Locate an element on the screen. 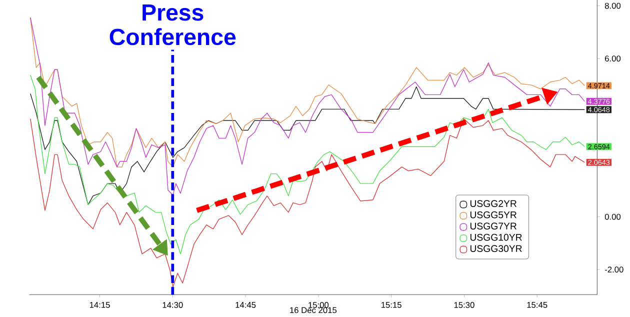 The width and height of the screenshot is (630, 317). y-tick-label: 8.00 is located at coordinates (612, 5).